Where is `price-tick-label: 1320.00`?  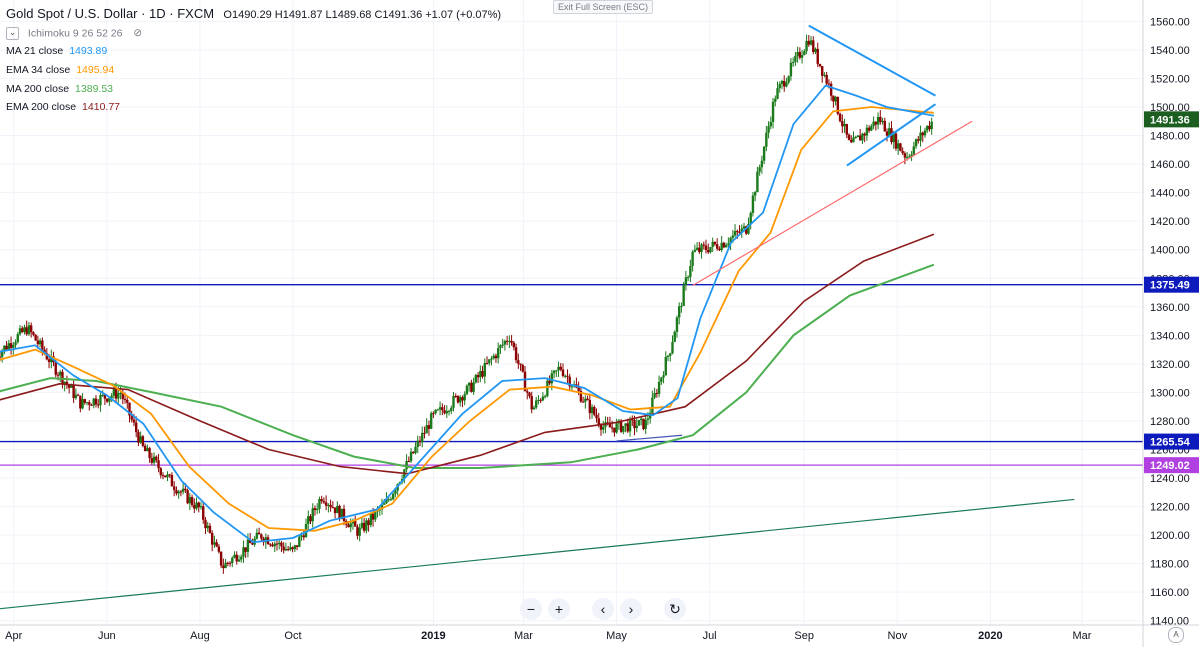 price-tick-label: 1320.00 is located at coordinates (1170, 365).